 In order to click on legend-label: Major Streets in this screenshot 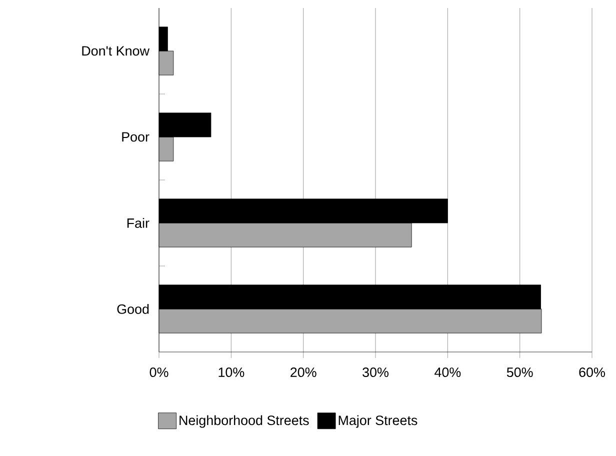, I will do `click(378, 421)`.